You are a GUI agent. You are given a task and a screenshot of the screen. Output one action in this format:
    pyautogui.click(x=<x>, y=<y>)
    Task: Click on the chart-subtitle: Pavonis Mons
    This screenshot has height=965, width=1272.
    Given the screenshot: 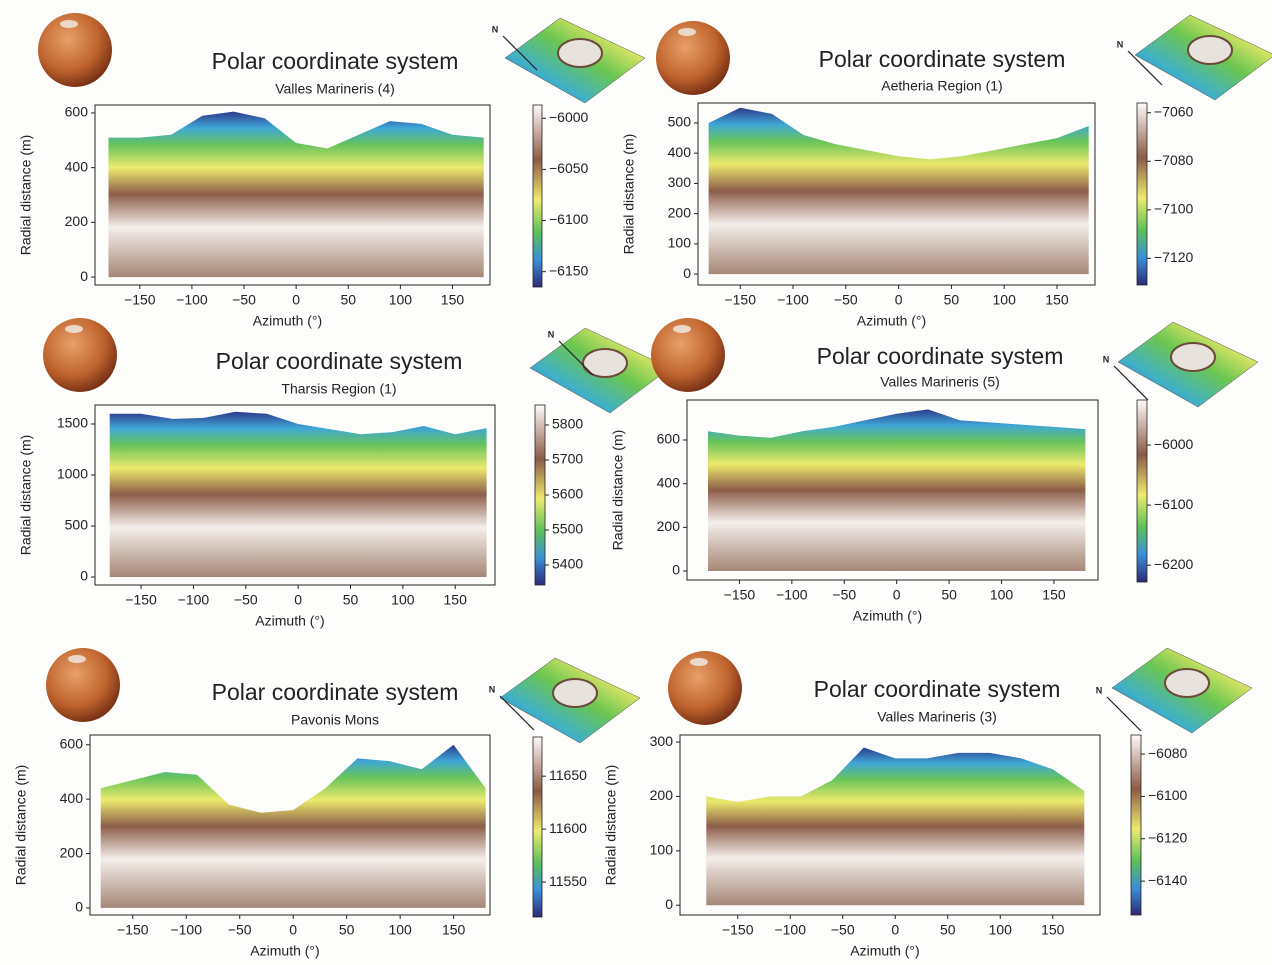 What is the action you would take?
    pyautogui.click(x=335, y=720)
    